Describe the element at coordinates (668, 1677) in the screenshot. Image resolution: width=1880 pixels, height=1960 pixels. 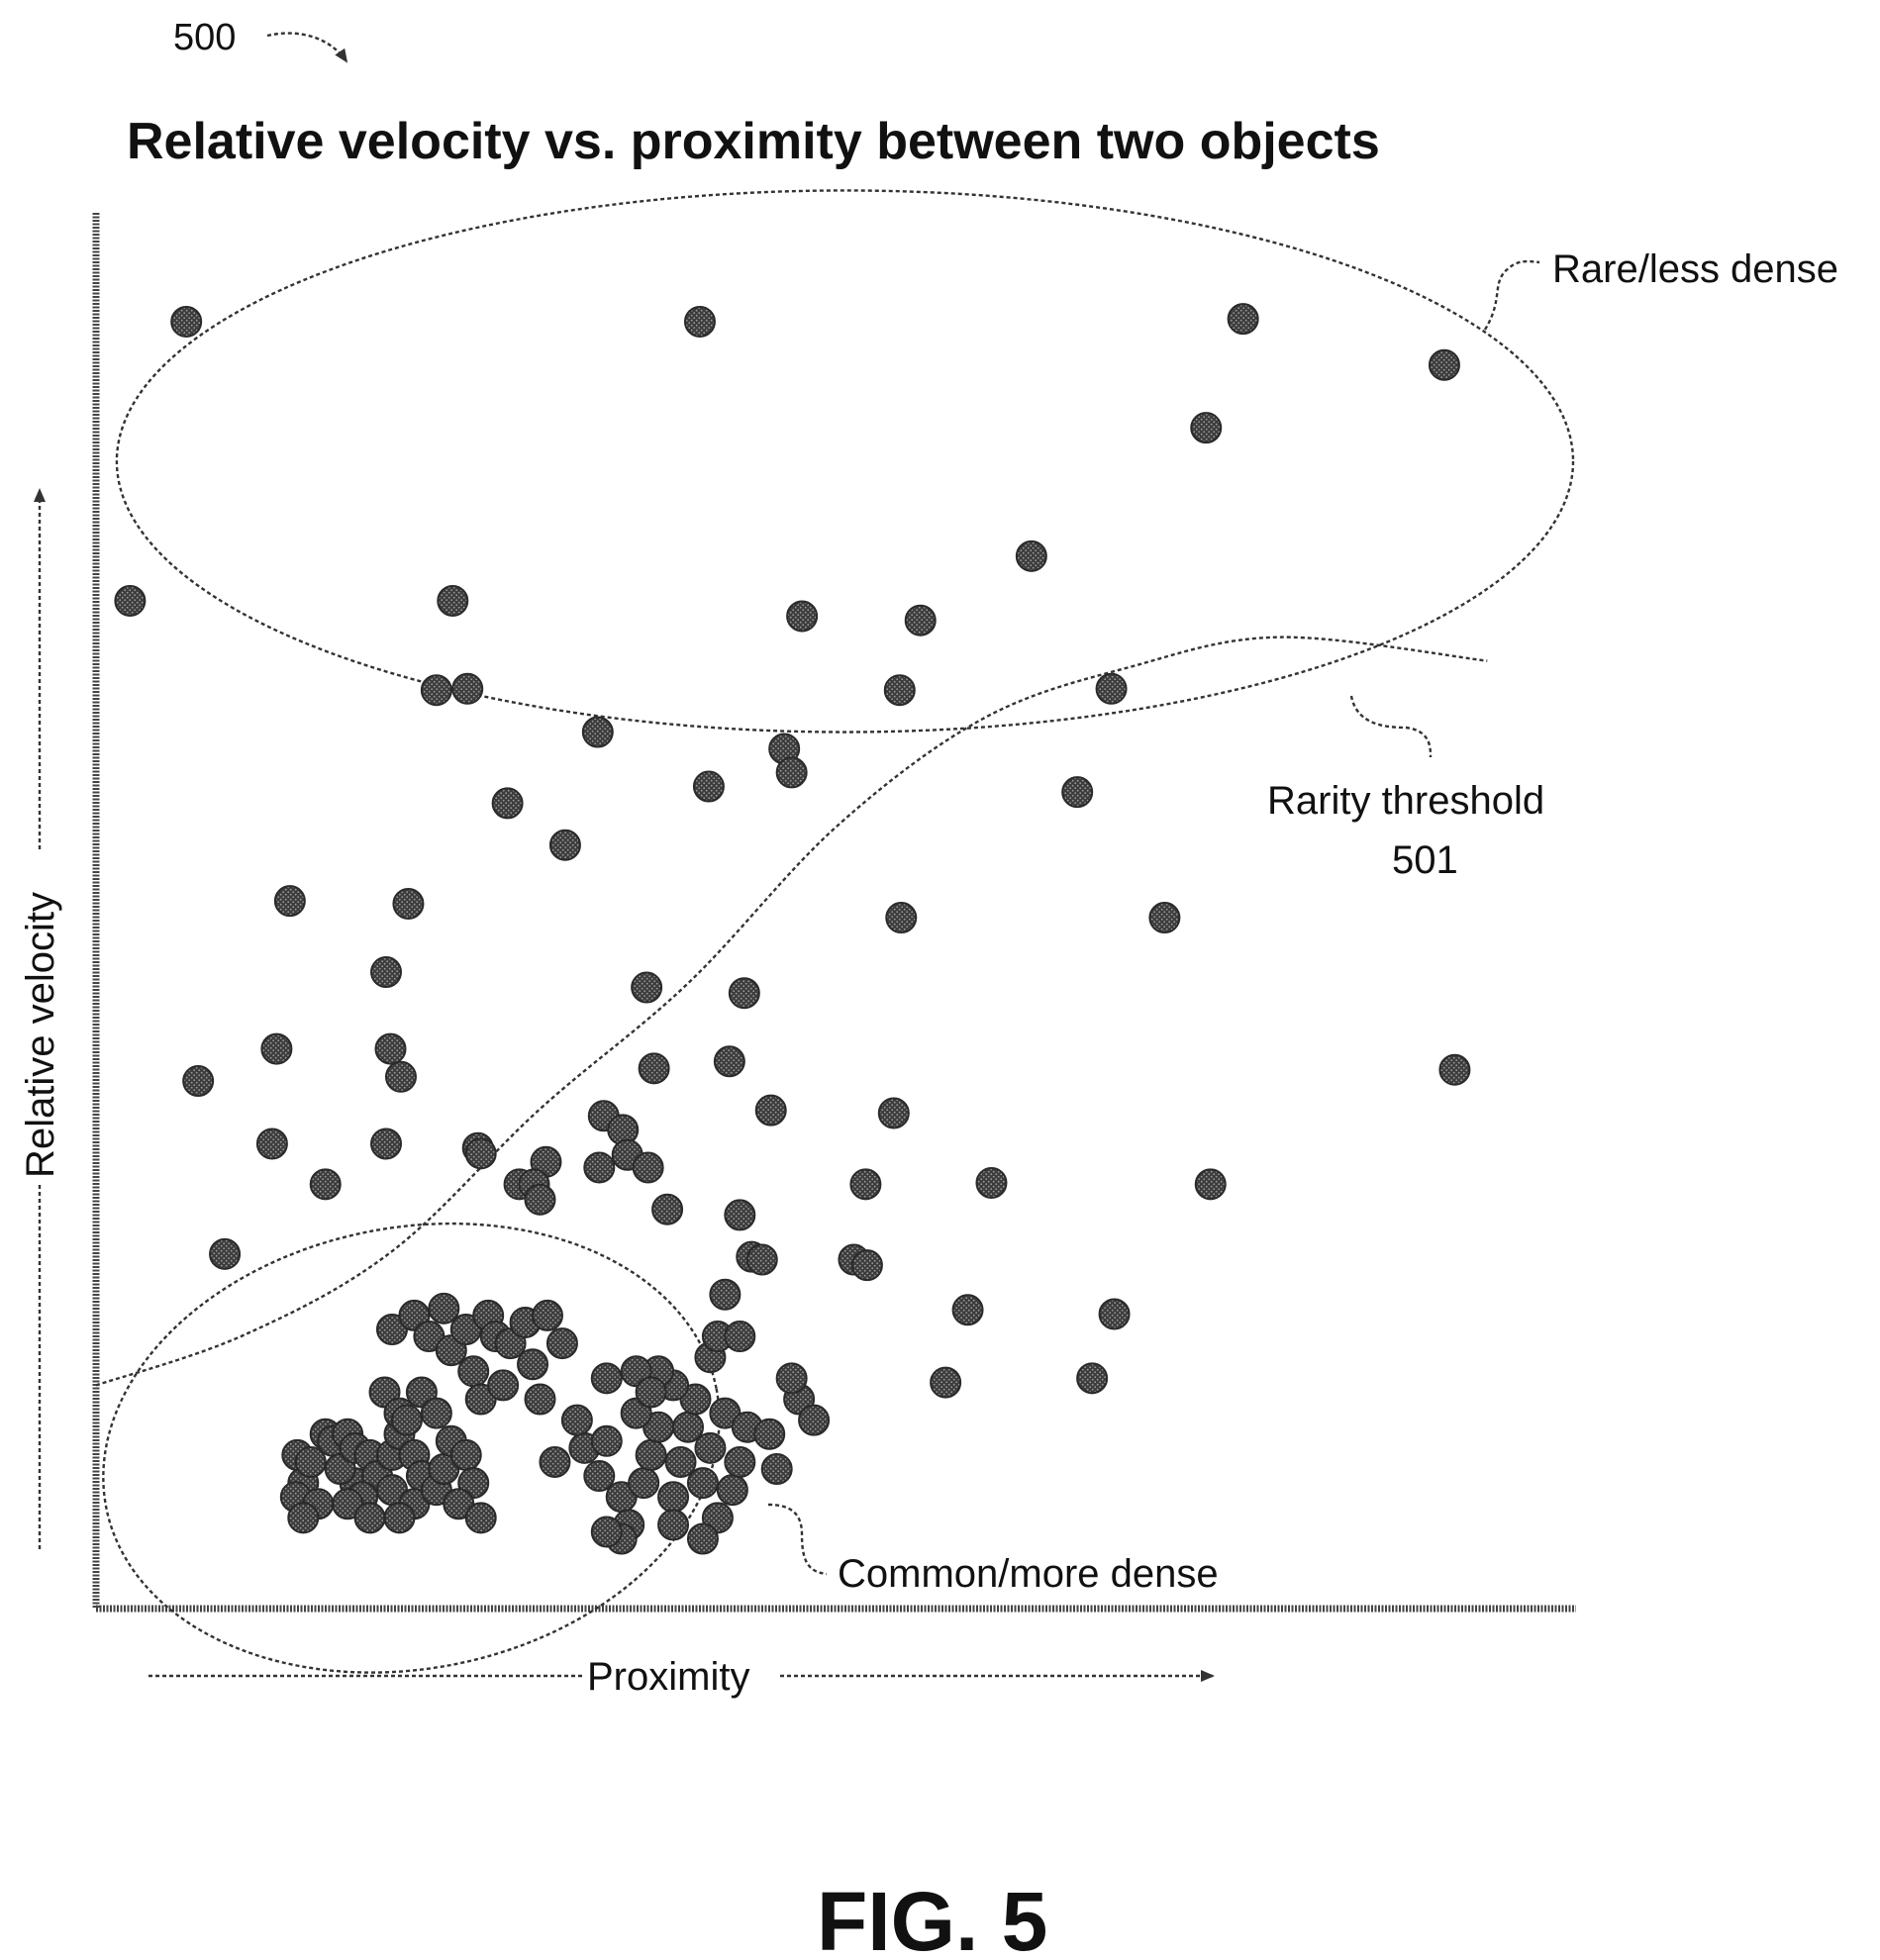
I see `x-axis-label: Proximity` at that location.